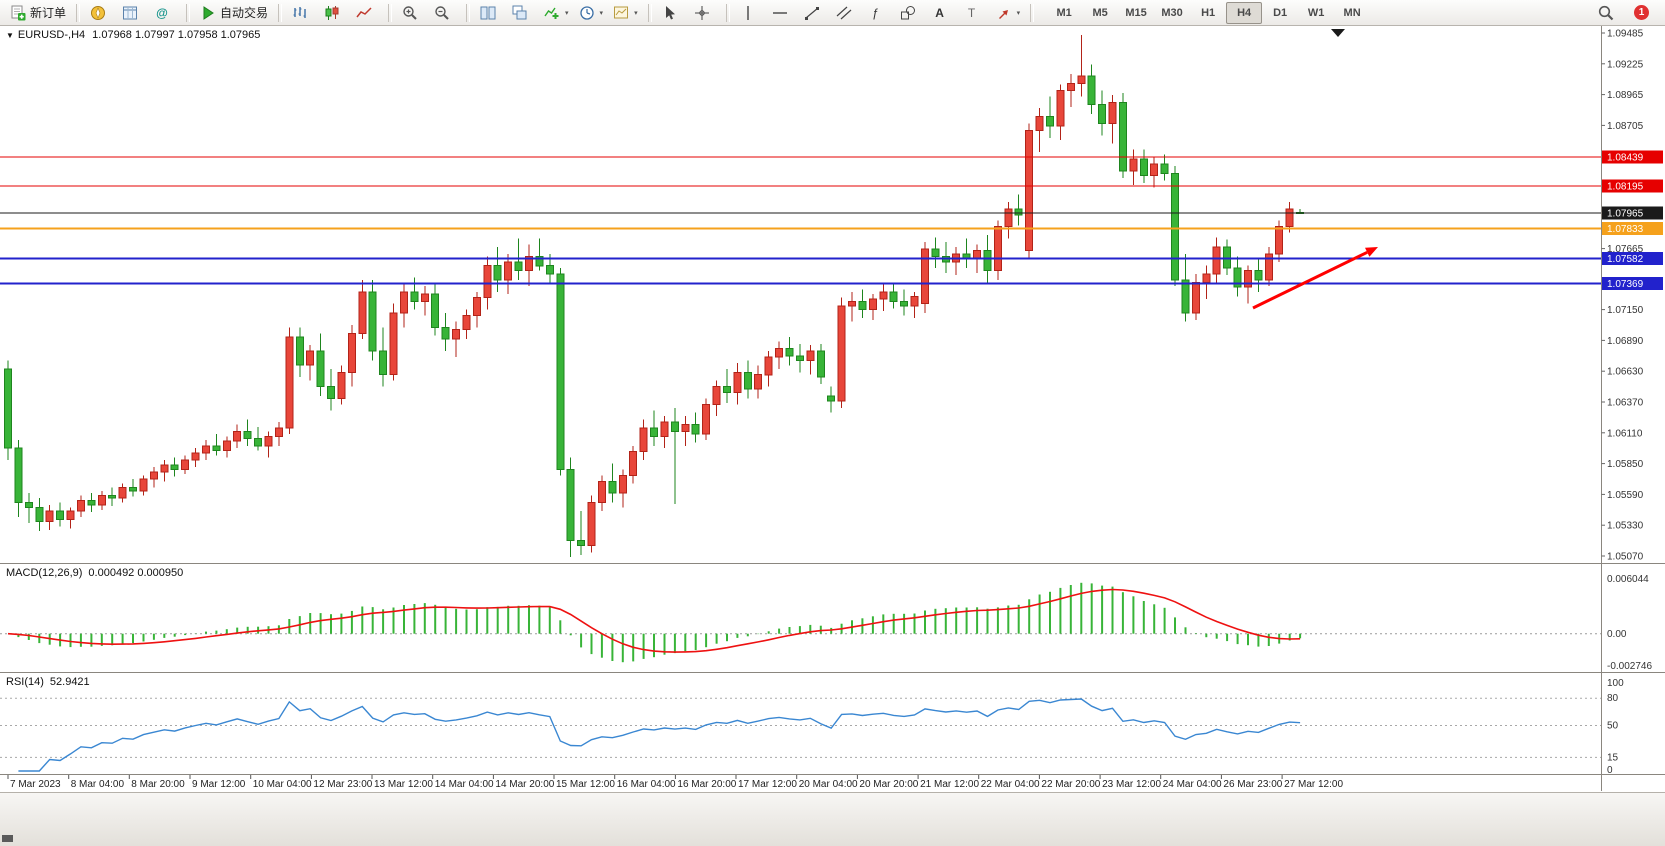  I want to click on search-button, so click(1609, 13).